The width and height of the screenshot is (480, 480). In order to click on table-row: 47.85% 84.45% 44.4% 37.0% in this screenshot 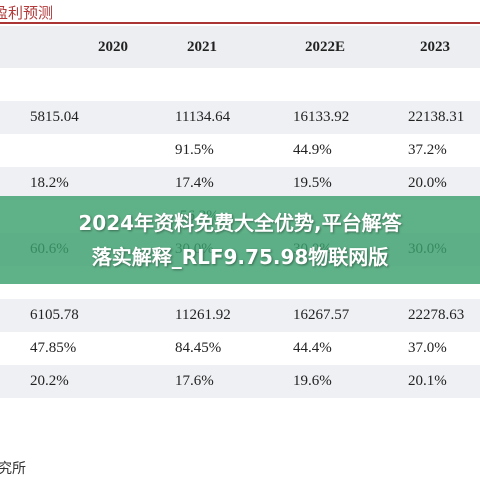, I will do `click(240, 348)`.